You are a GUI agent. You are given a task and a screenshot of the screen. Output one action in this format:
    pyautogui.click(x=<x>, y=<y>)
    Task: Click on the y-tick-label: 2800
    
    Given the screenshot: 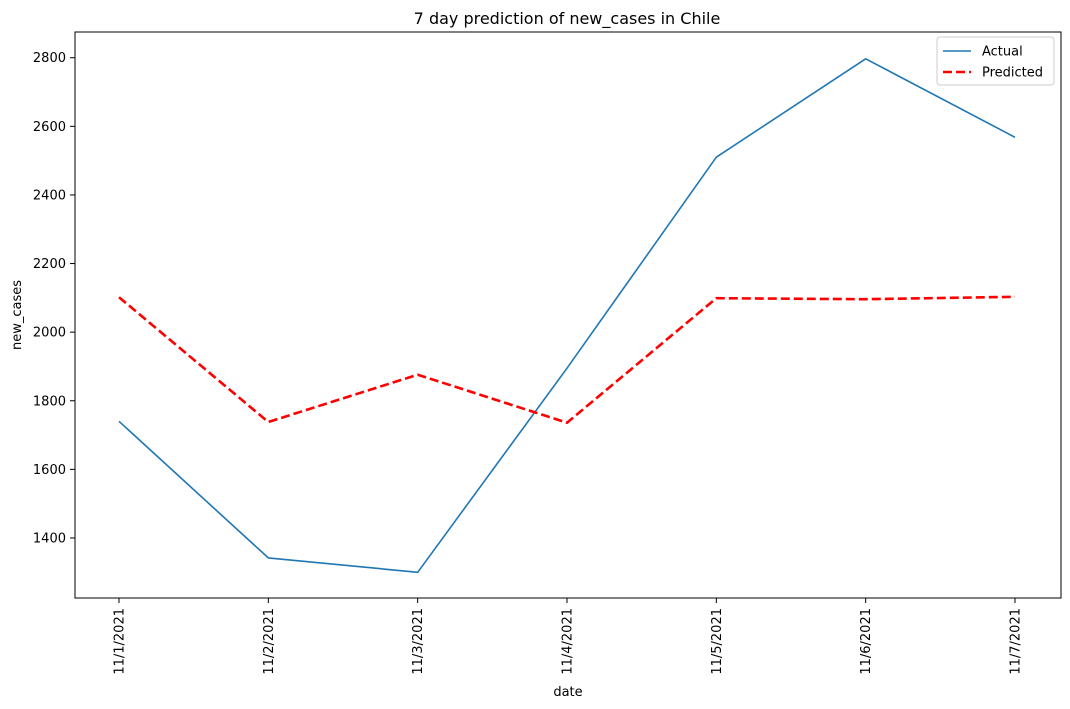 What is the action you would take?
    pyautogui.click(x=49, y=58)
    